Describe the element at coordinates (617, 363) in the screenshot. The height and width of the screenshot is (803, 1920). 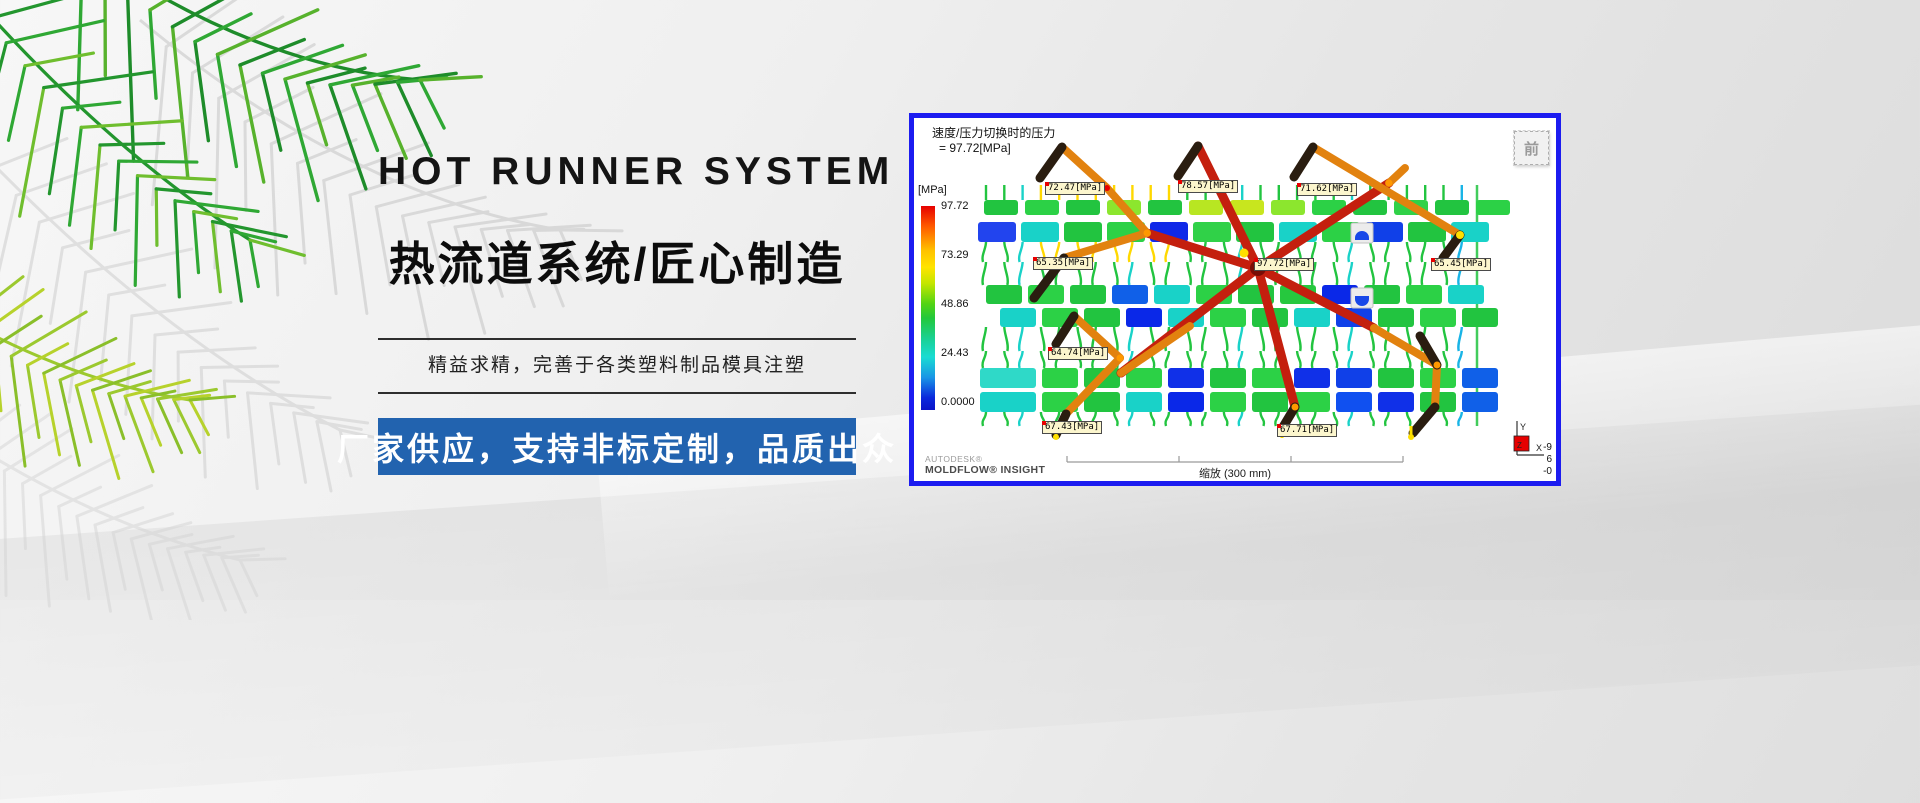
I see `hero-subtitle: 精益求精，完善于各类塑料制品模具注塑` at that location.